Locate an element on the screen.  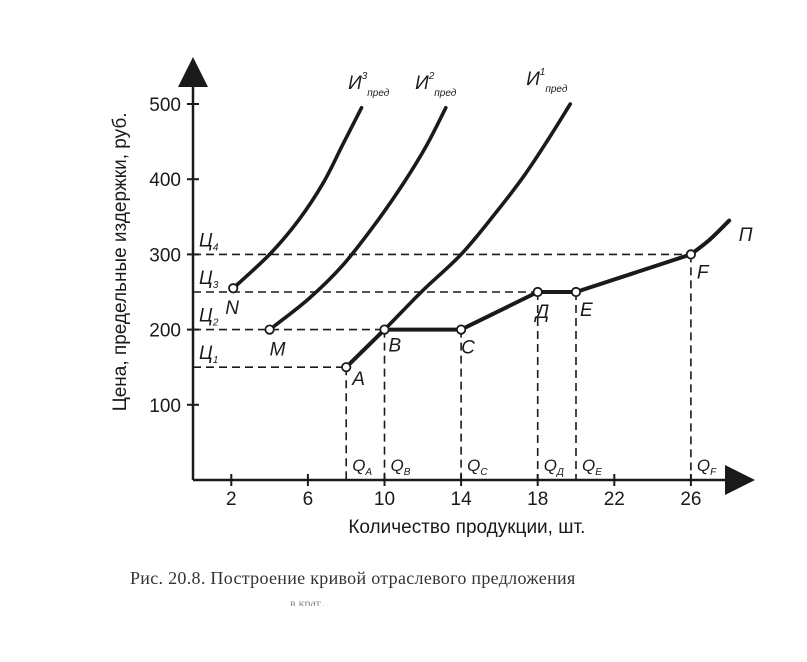
price-level-label: Ц4 is located at coordinates (209, 241).